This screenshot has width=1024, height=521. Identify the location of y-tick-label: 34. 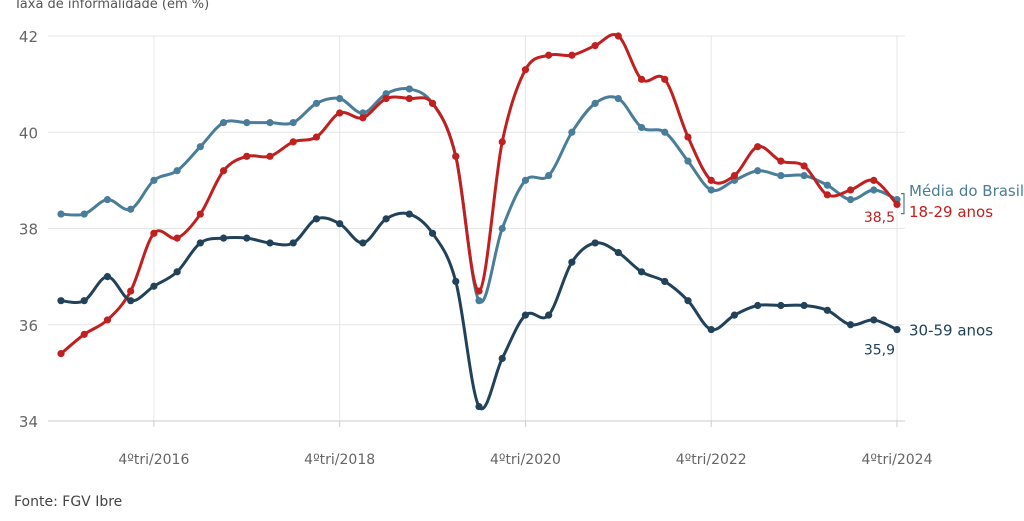
(28, 422).